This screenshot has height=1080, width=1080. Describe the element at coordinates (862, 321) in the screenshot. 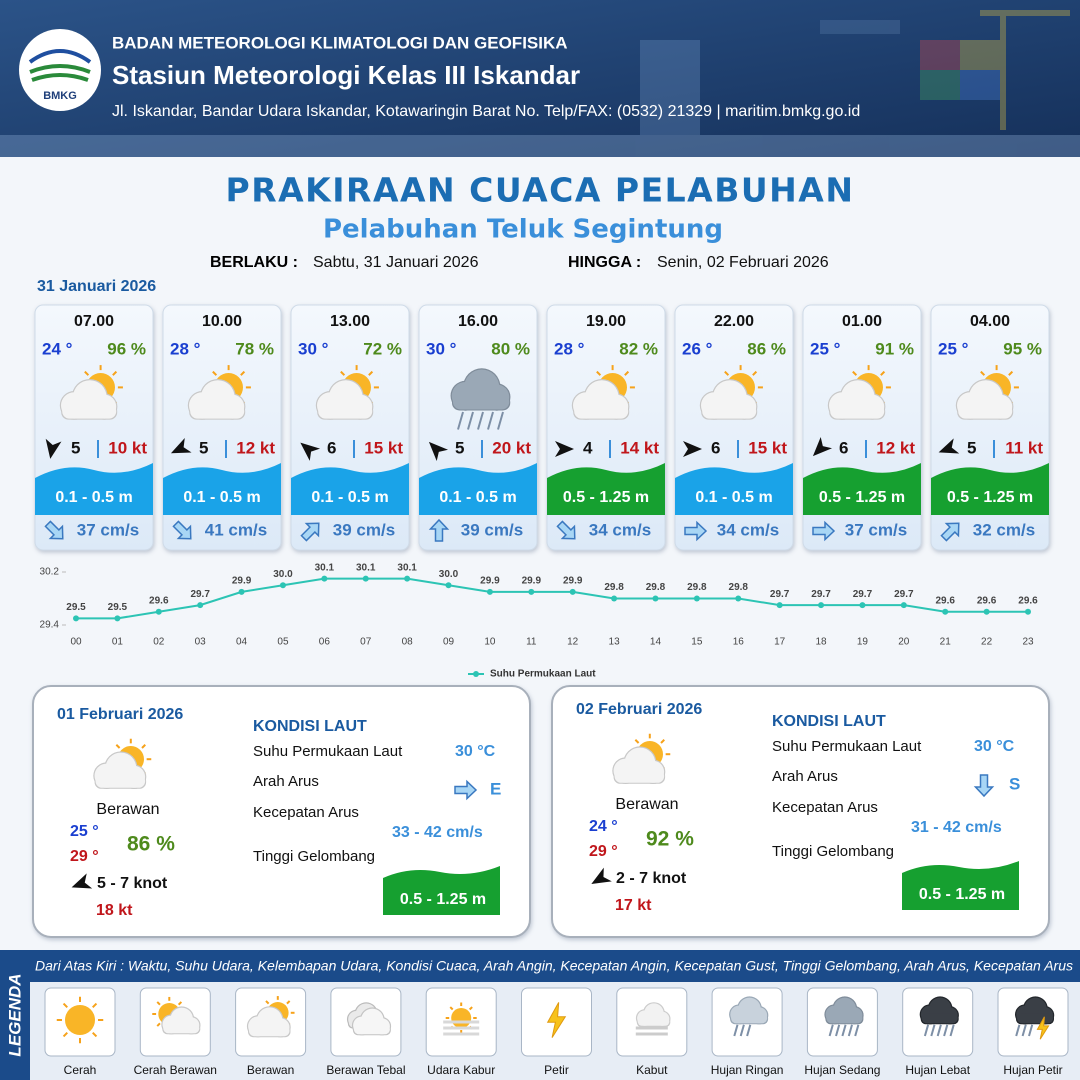

I see `time: 01.00` at that location.